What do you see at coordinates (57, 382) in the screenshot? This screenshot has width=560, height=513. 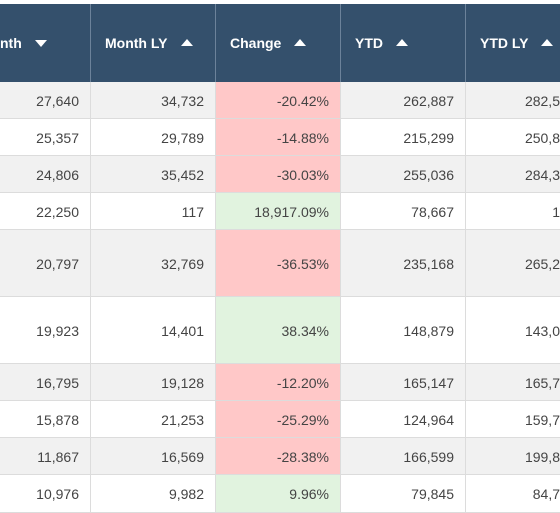 I see `cell-text: 16,795` at bounding box center [57, 382].